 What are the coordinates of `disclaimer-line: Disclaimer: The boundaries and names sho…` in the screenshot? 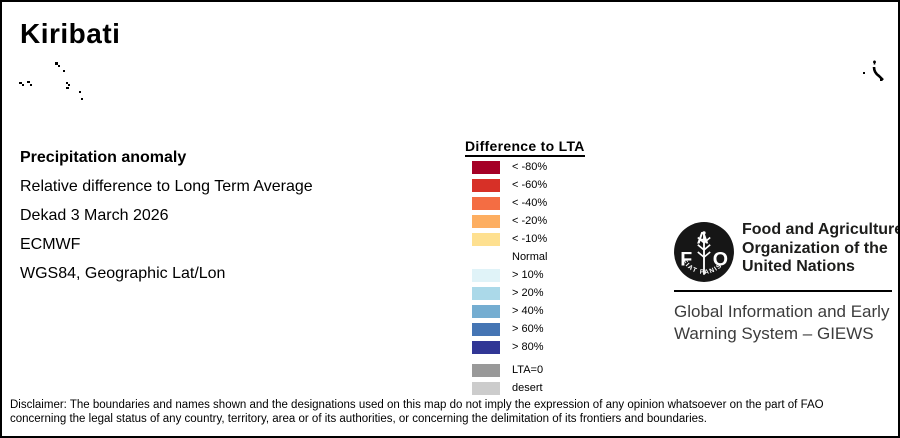 It's located at (417, 405).